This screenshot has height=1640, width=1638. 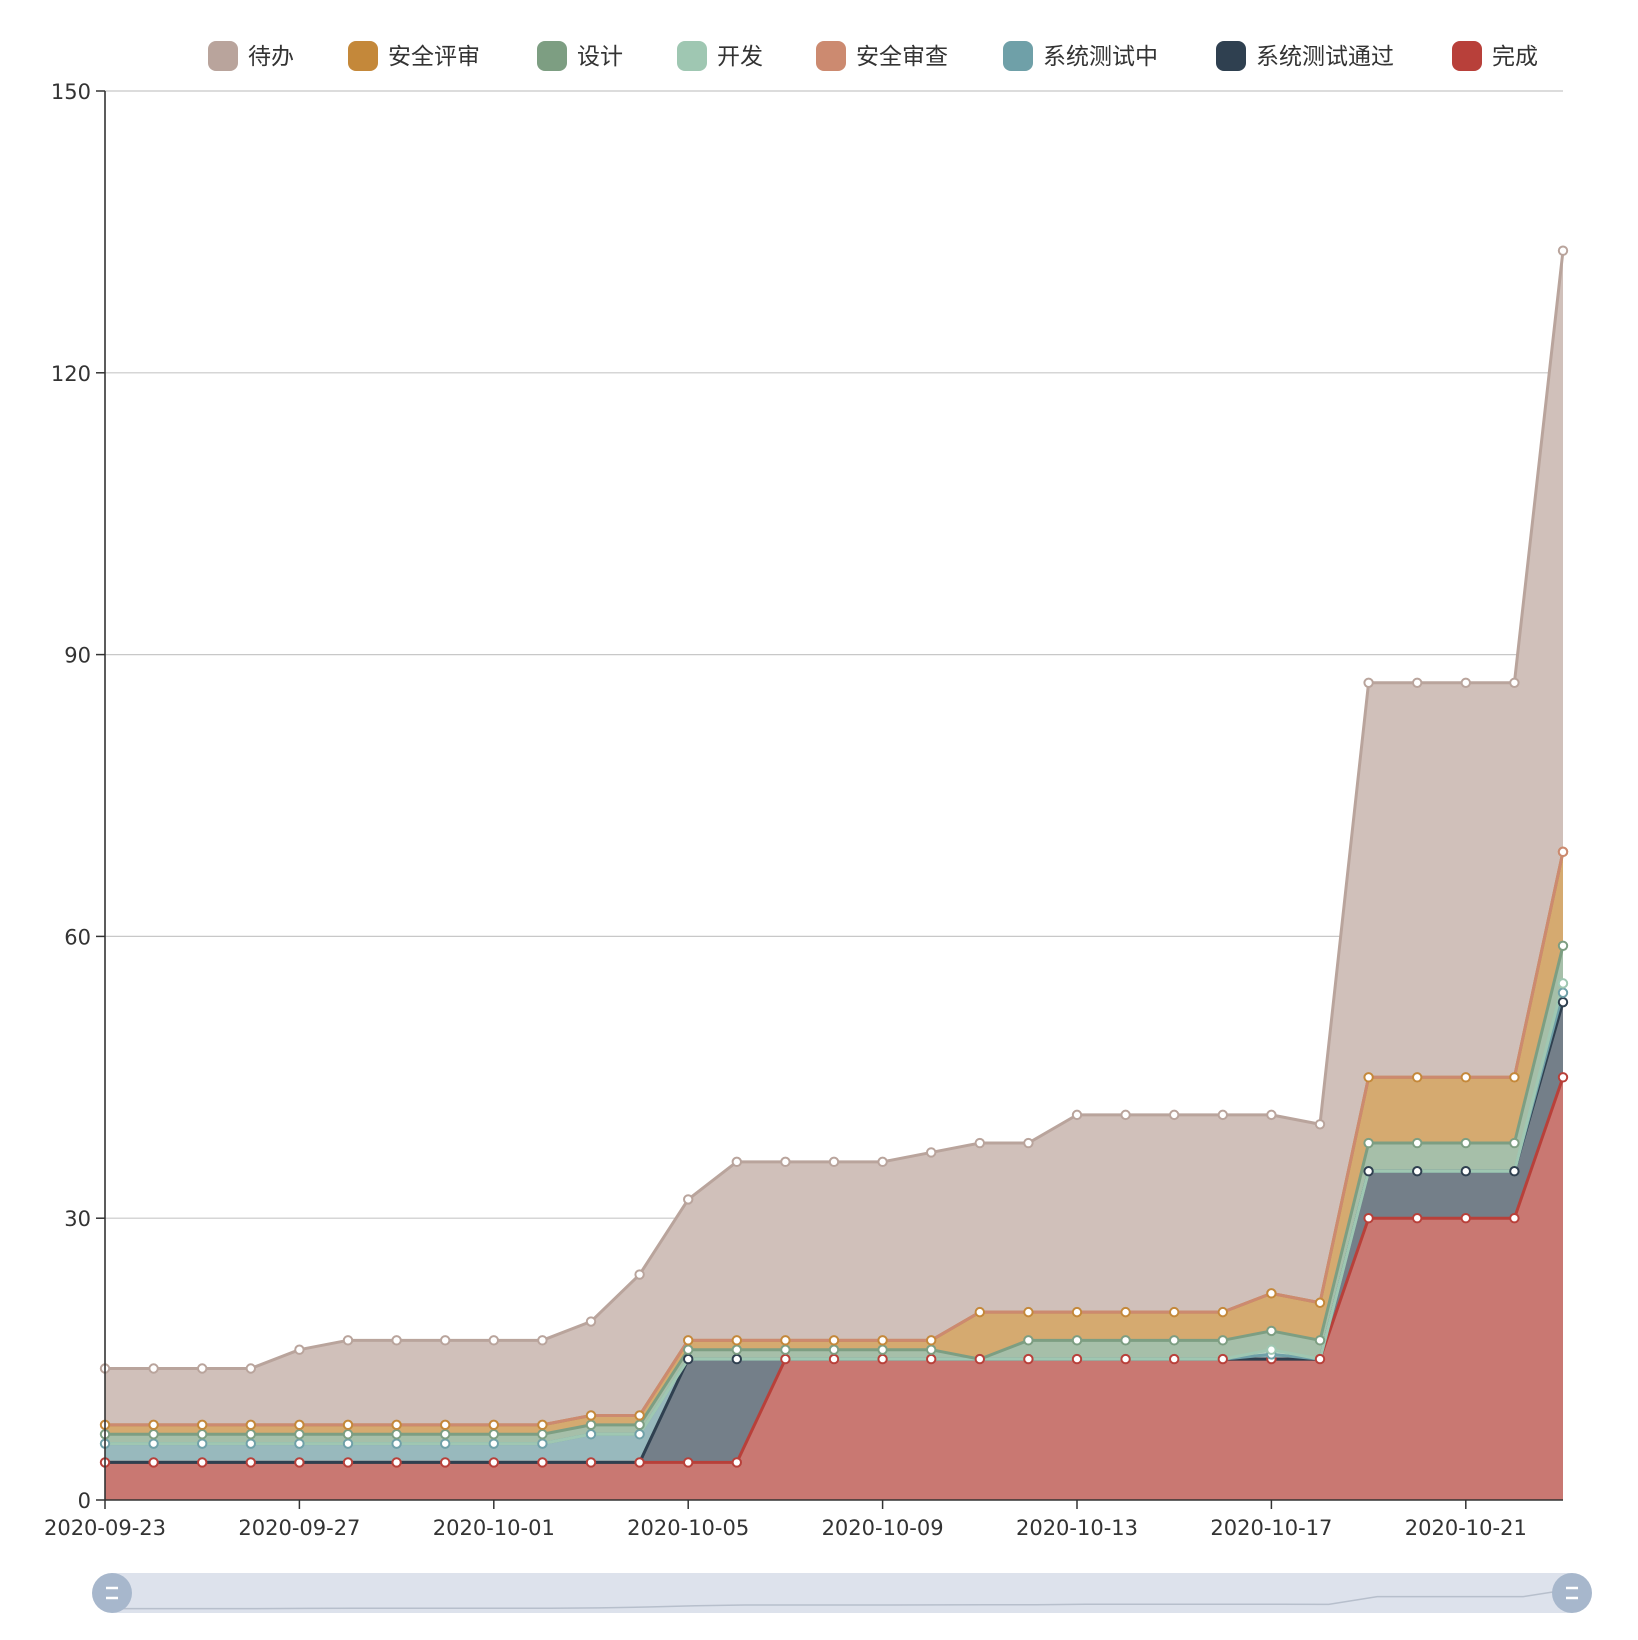 I want to click on data-zoom-slider, so click(x=842, y=1593).